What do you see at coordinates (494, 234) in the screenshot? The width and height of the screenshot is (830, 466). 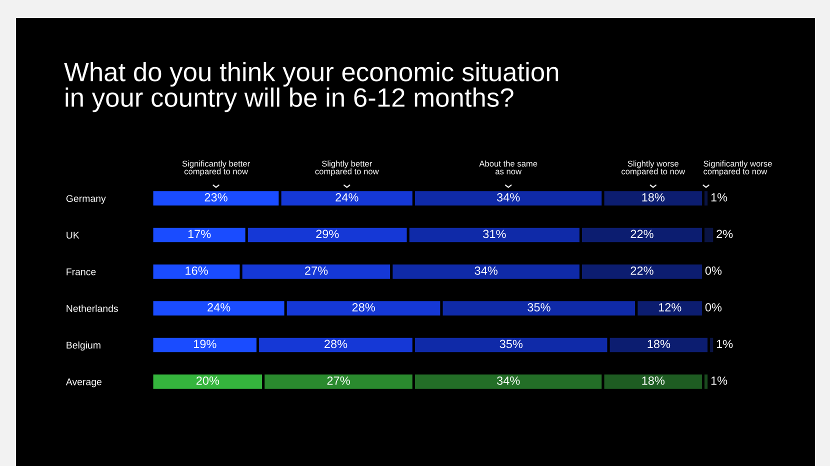 I see `data-label: 31%` at bounding box center [494, 234].